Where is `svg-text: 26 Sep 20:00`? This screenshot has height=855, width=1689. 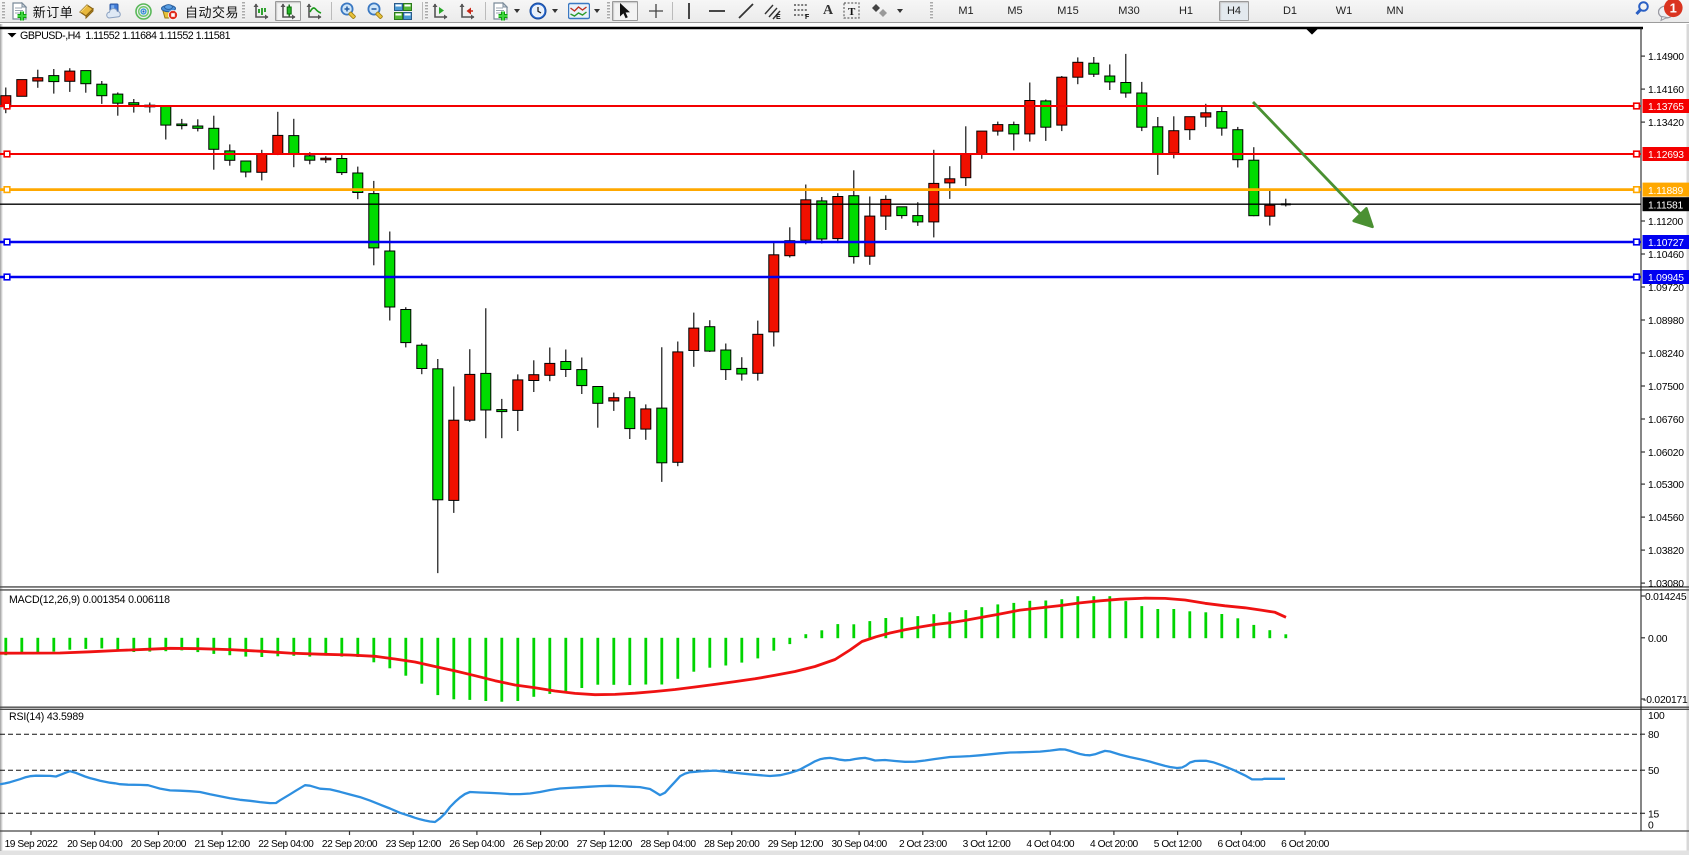 svg-text: 26 Sep 20:00 is located at coordinates (541, 844).